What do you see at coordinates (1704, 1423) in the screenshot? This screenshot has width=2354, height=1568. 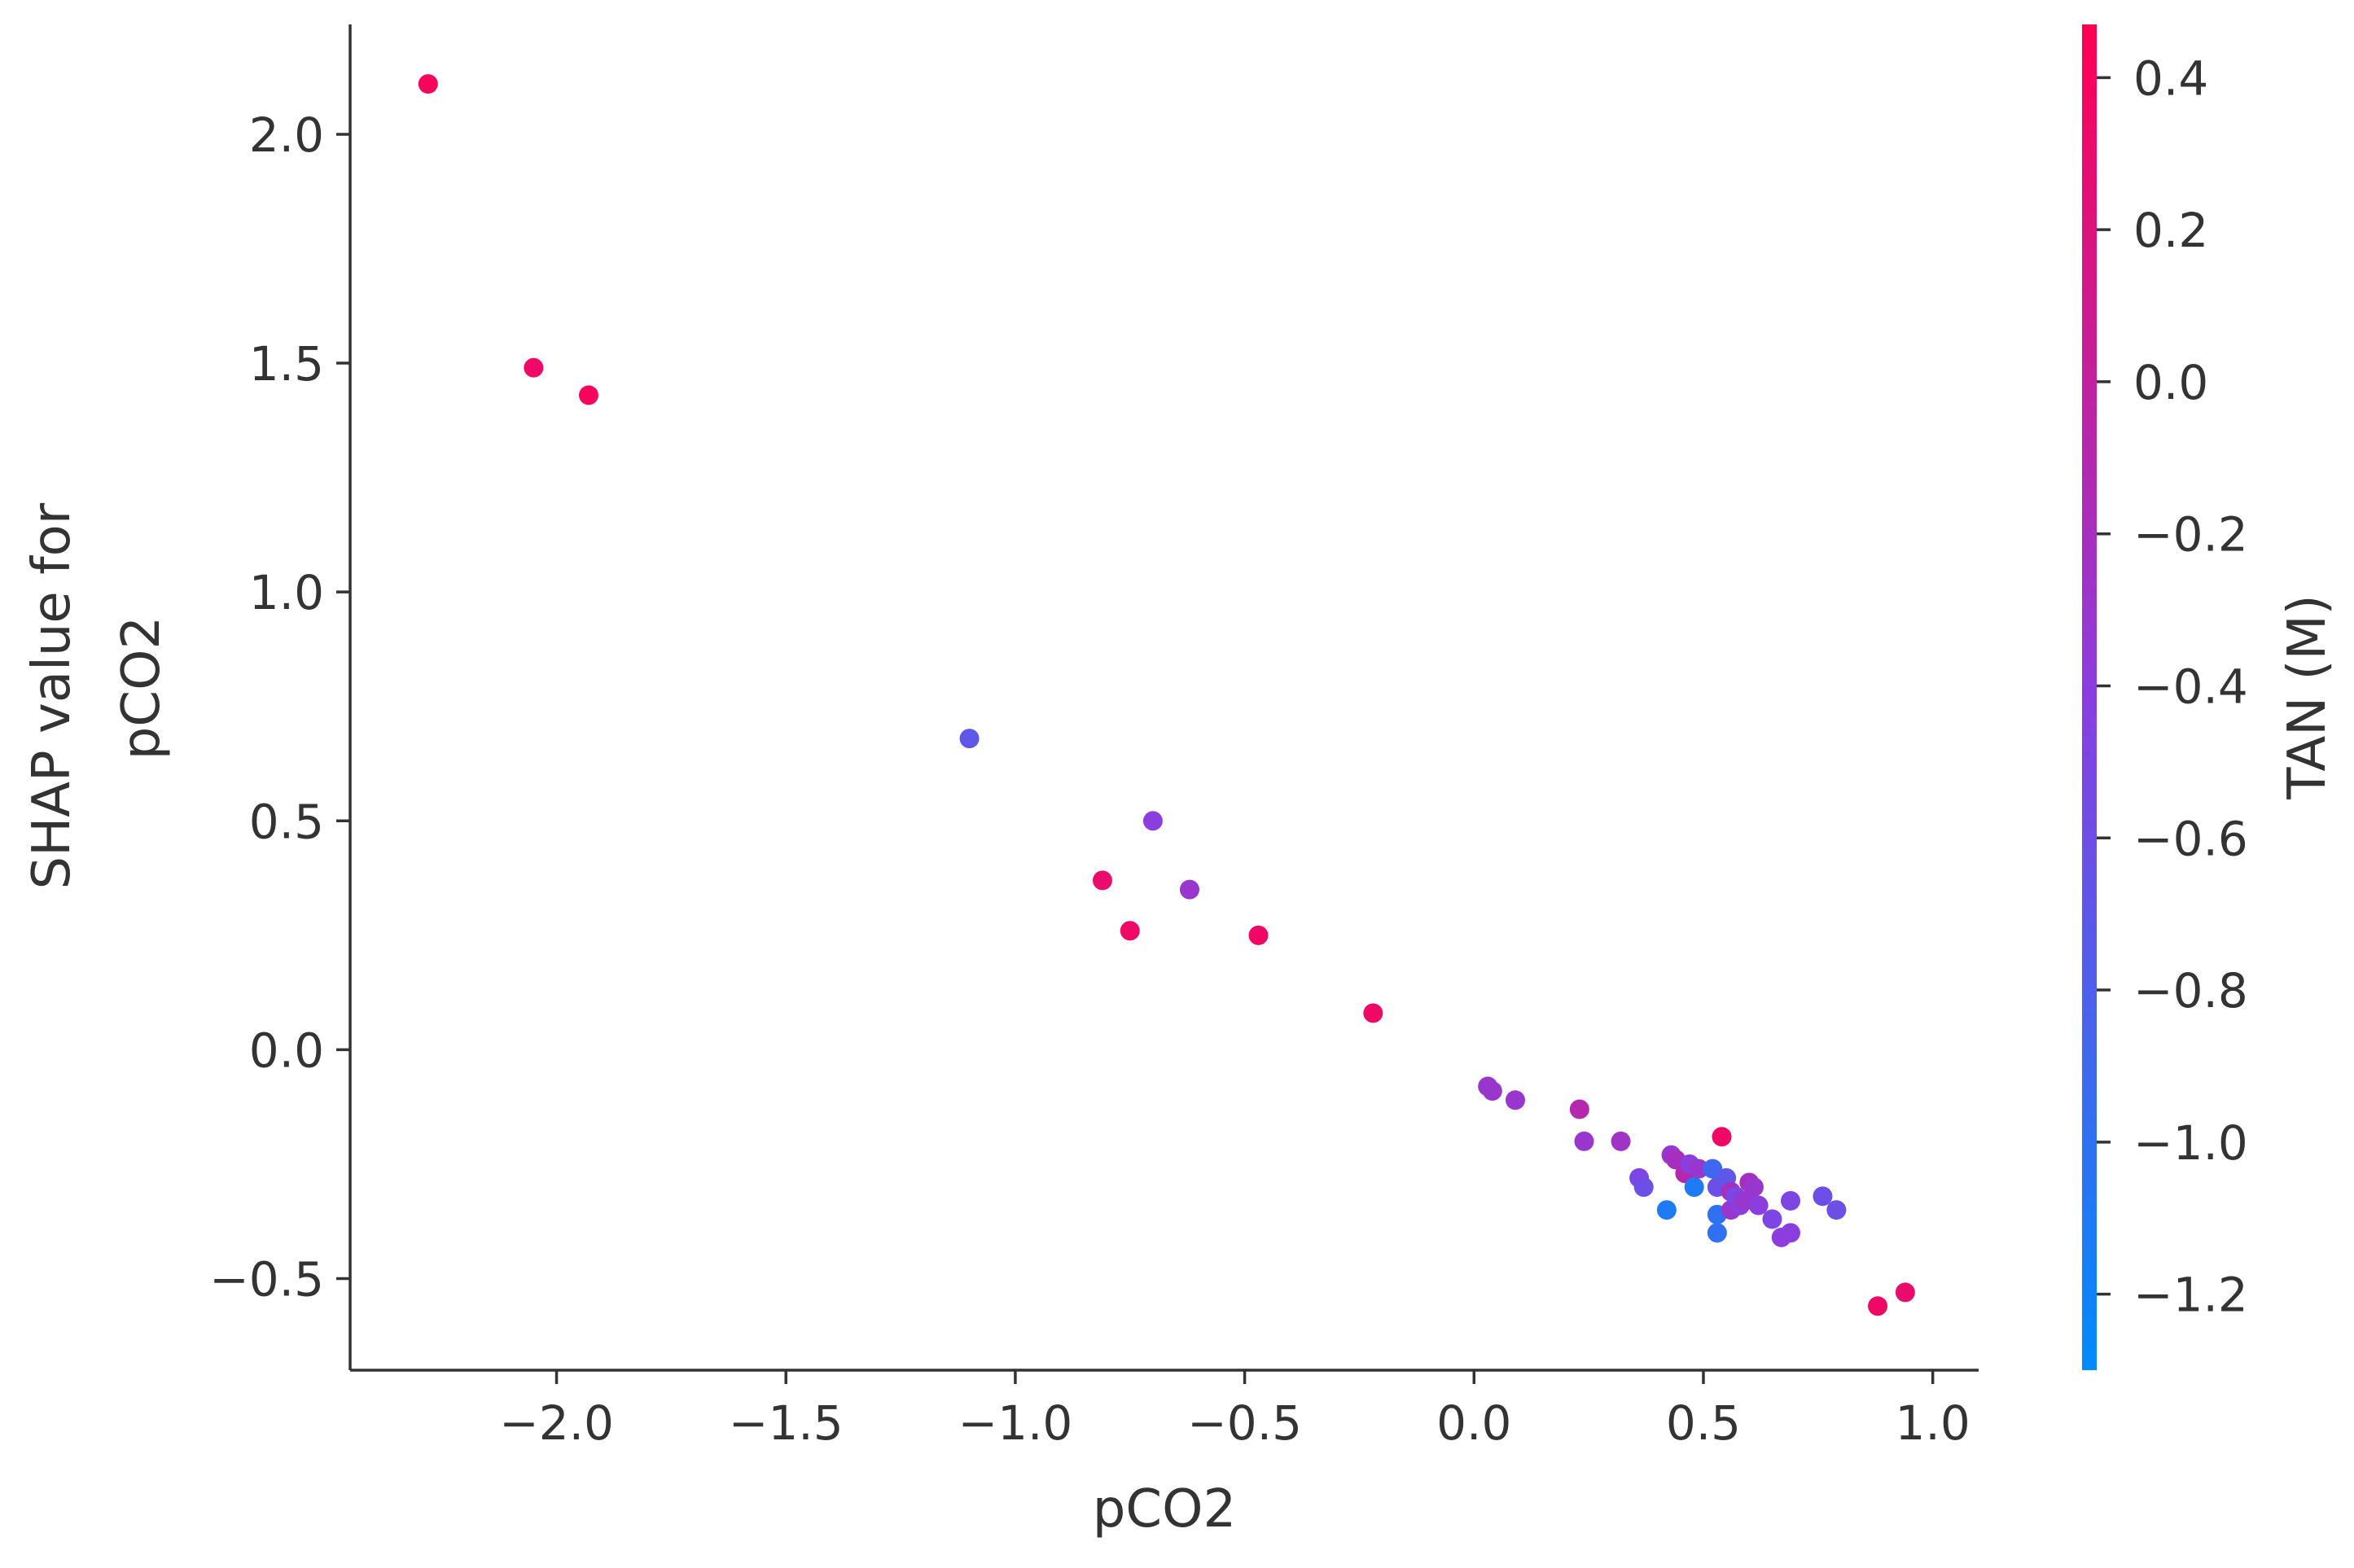 I see `x-tick-label: 0.5` at bounding box center [1704, 1423].